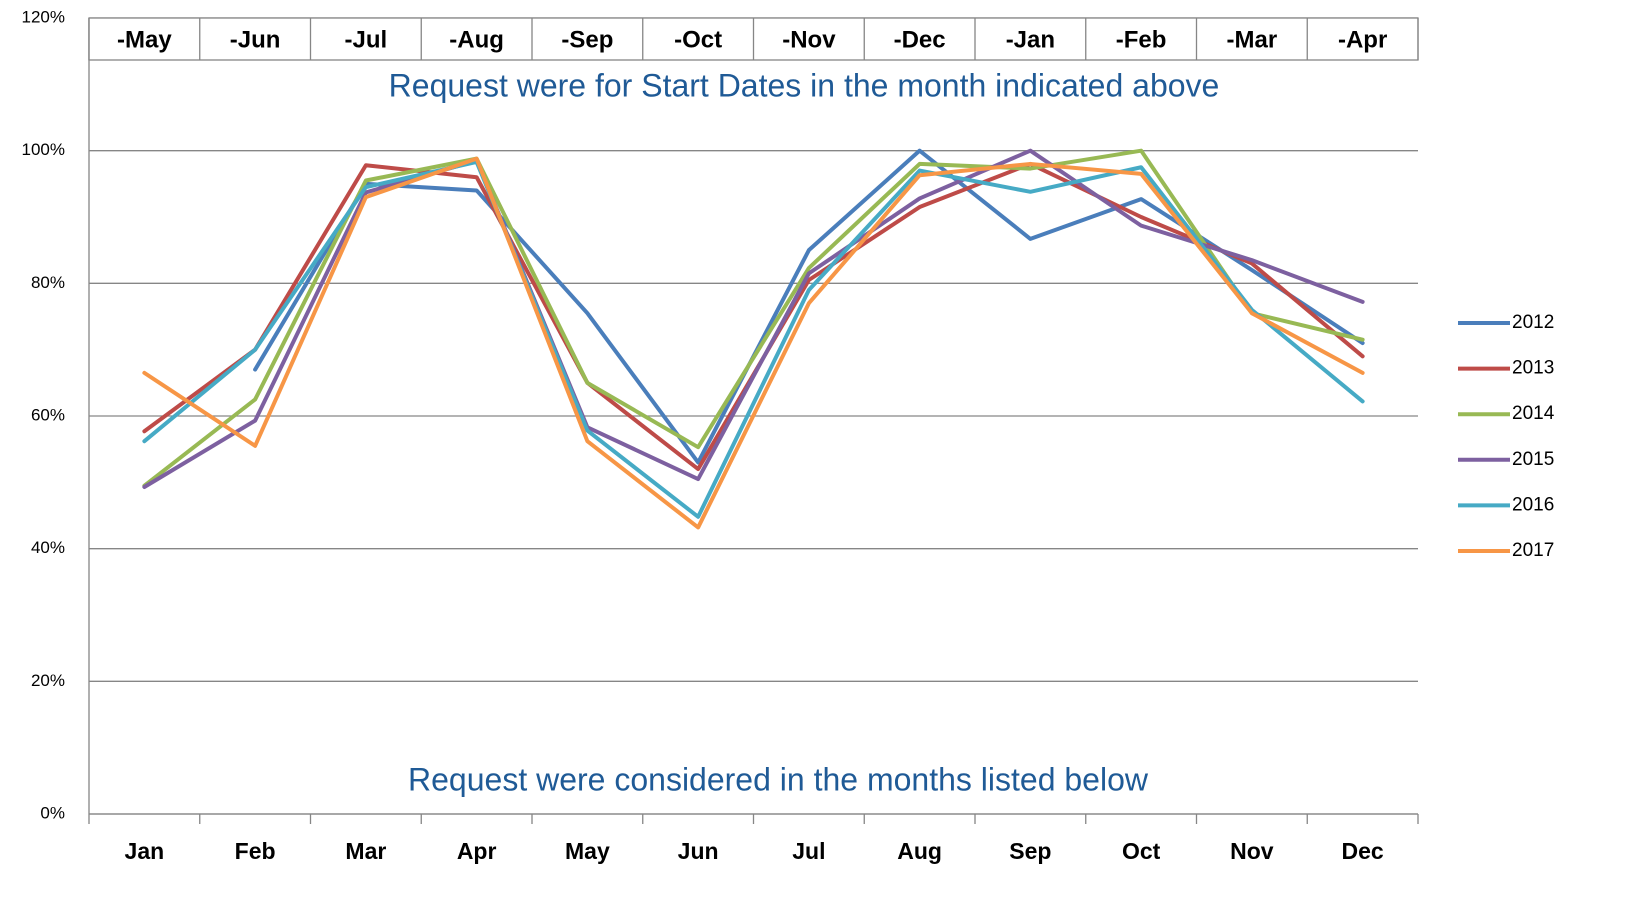  Describe the element at coordinates (48, 414) in the screenshot. I see `y-tick-label: 60%` at that location.